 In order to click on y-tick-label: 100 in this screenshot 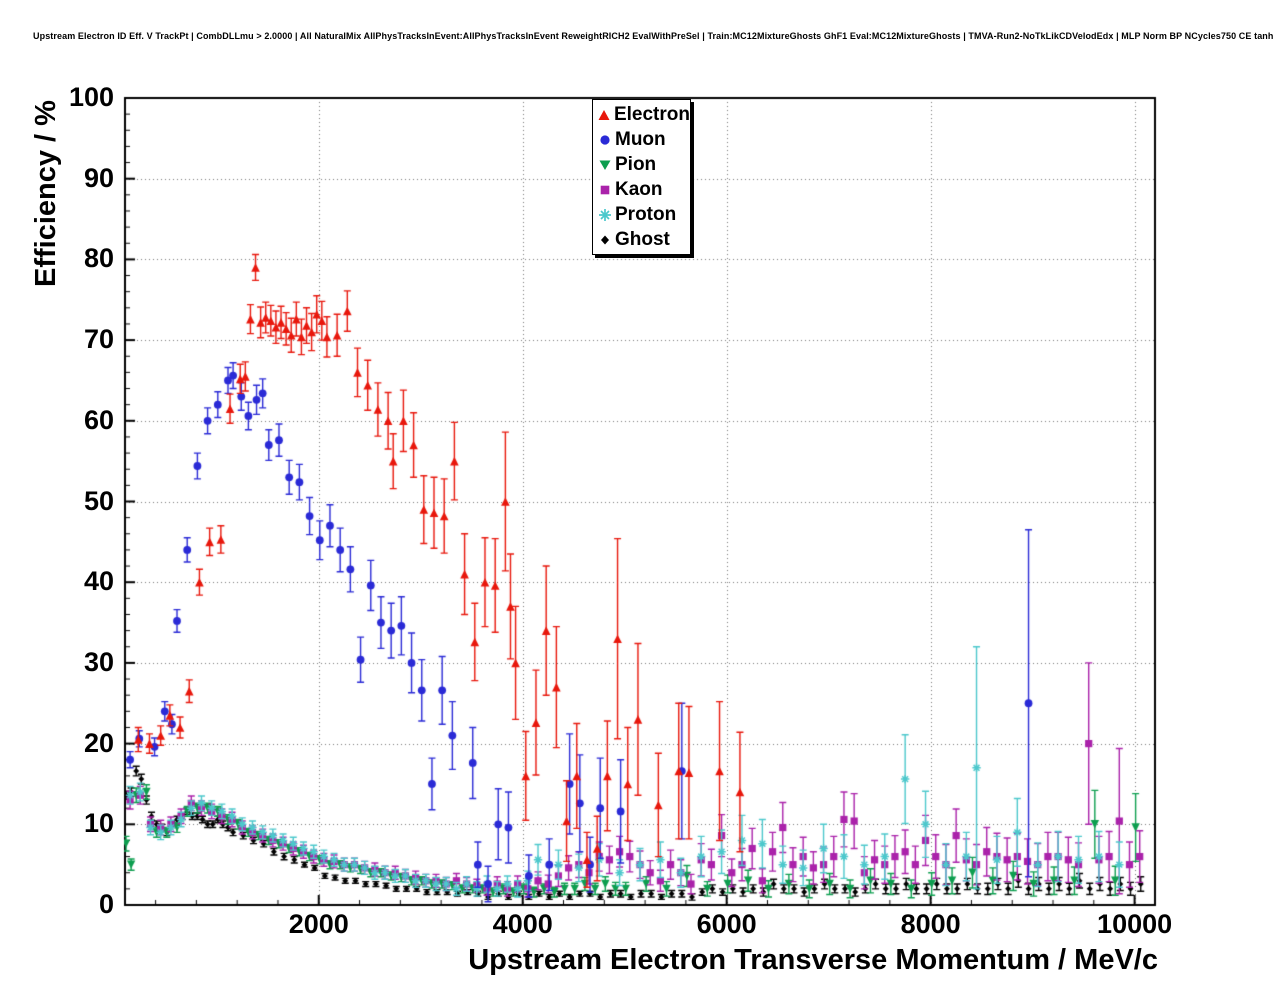, I will do `click(91, 97)`.